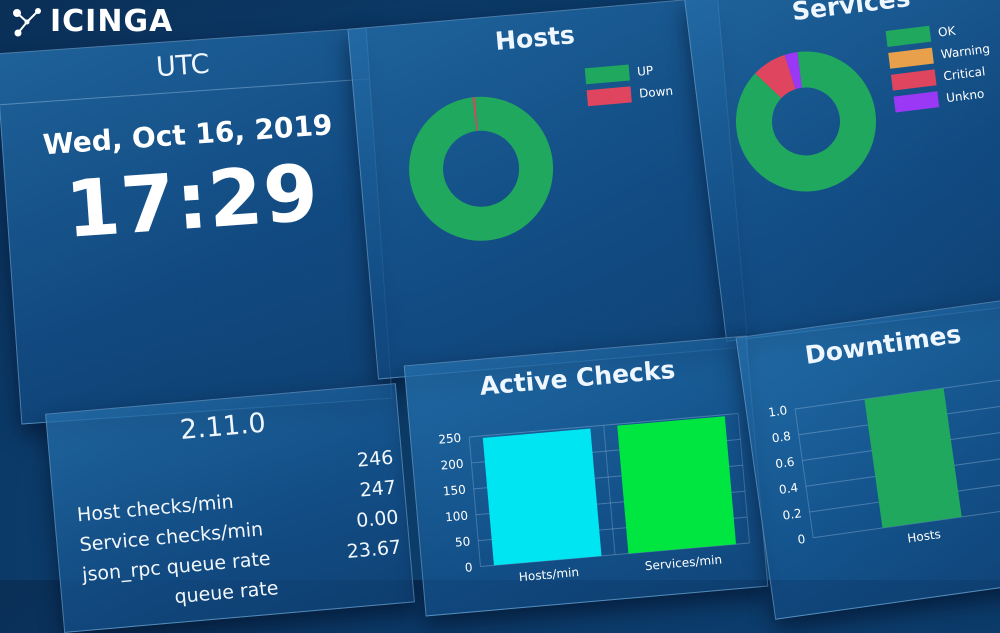 This screenshot has width=1000, height=633. I want to click on active-checks-bar-services-min, so click(677, 485).